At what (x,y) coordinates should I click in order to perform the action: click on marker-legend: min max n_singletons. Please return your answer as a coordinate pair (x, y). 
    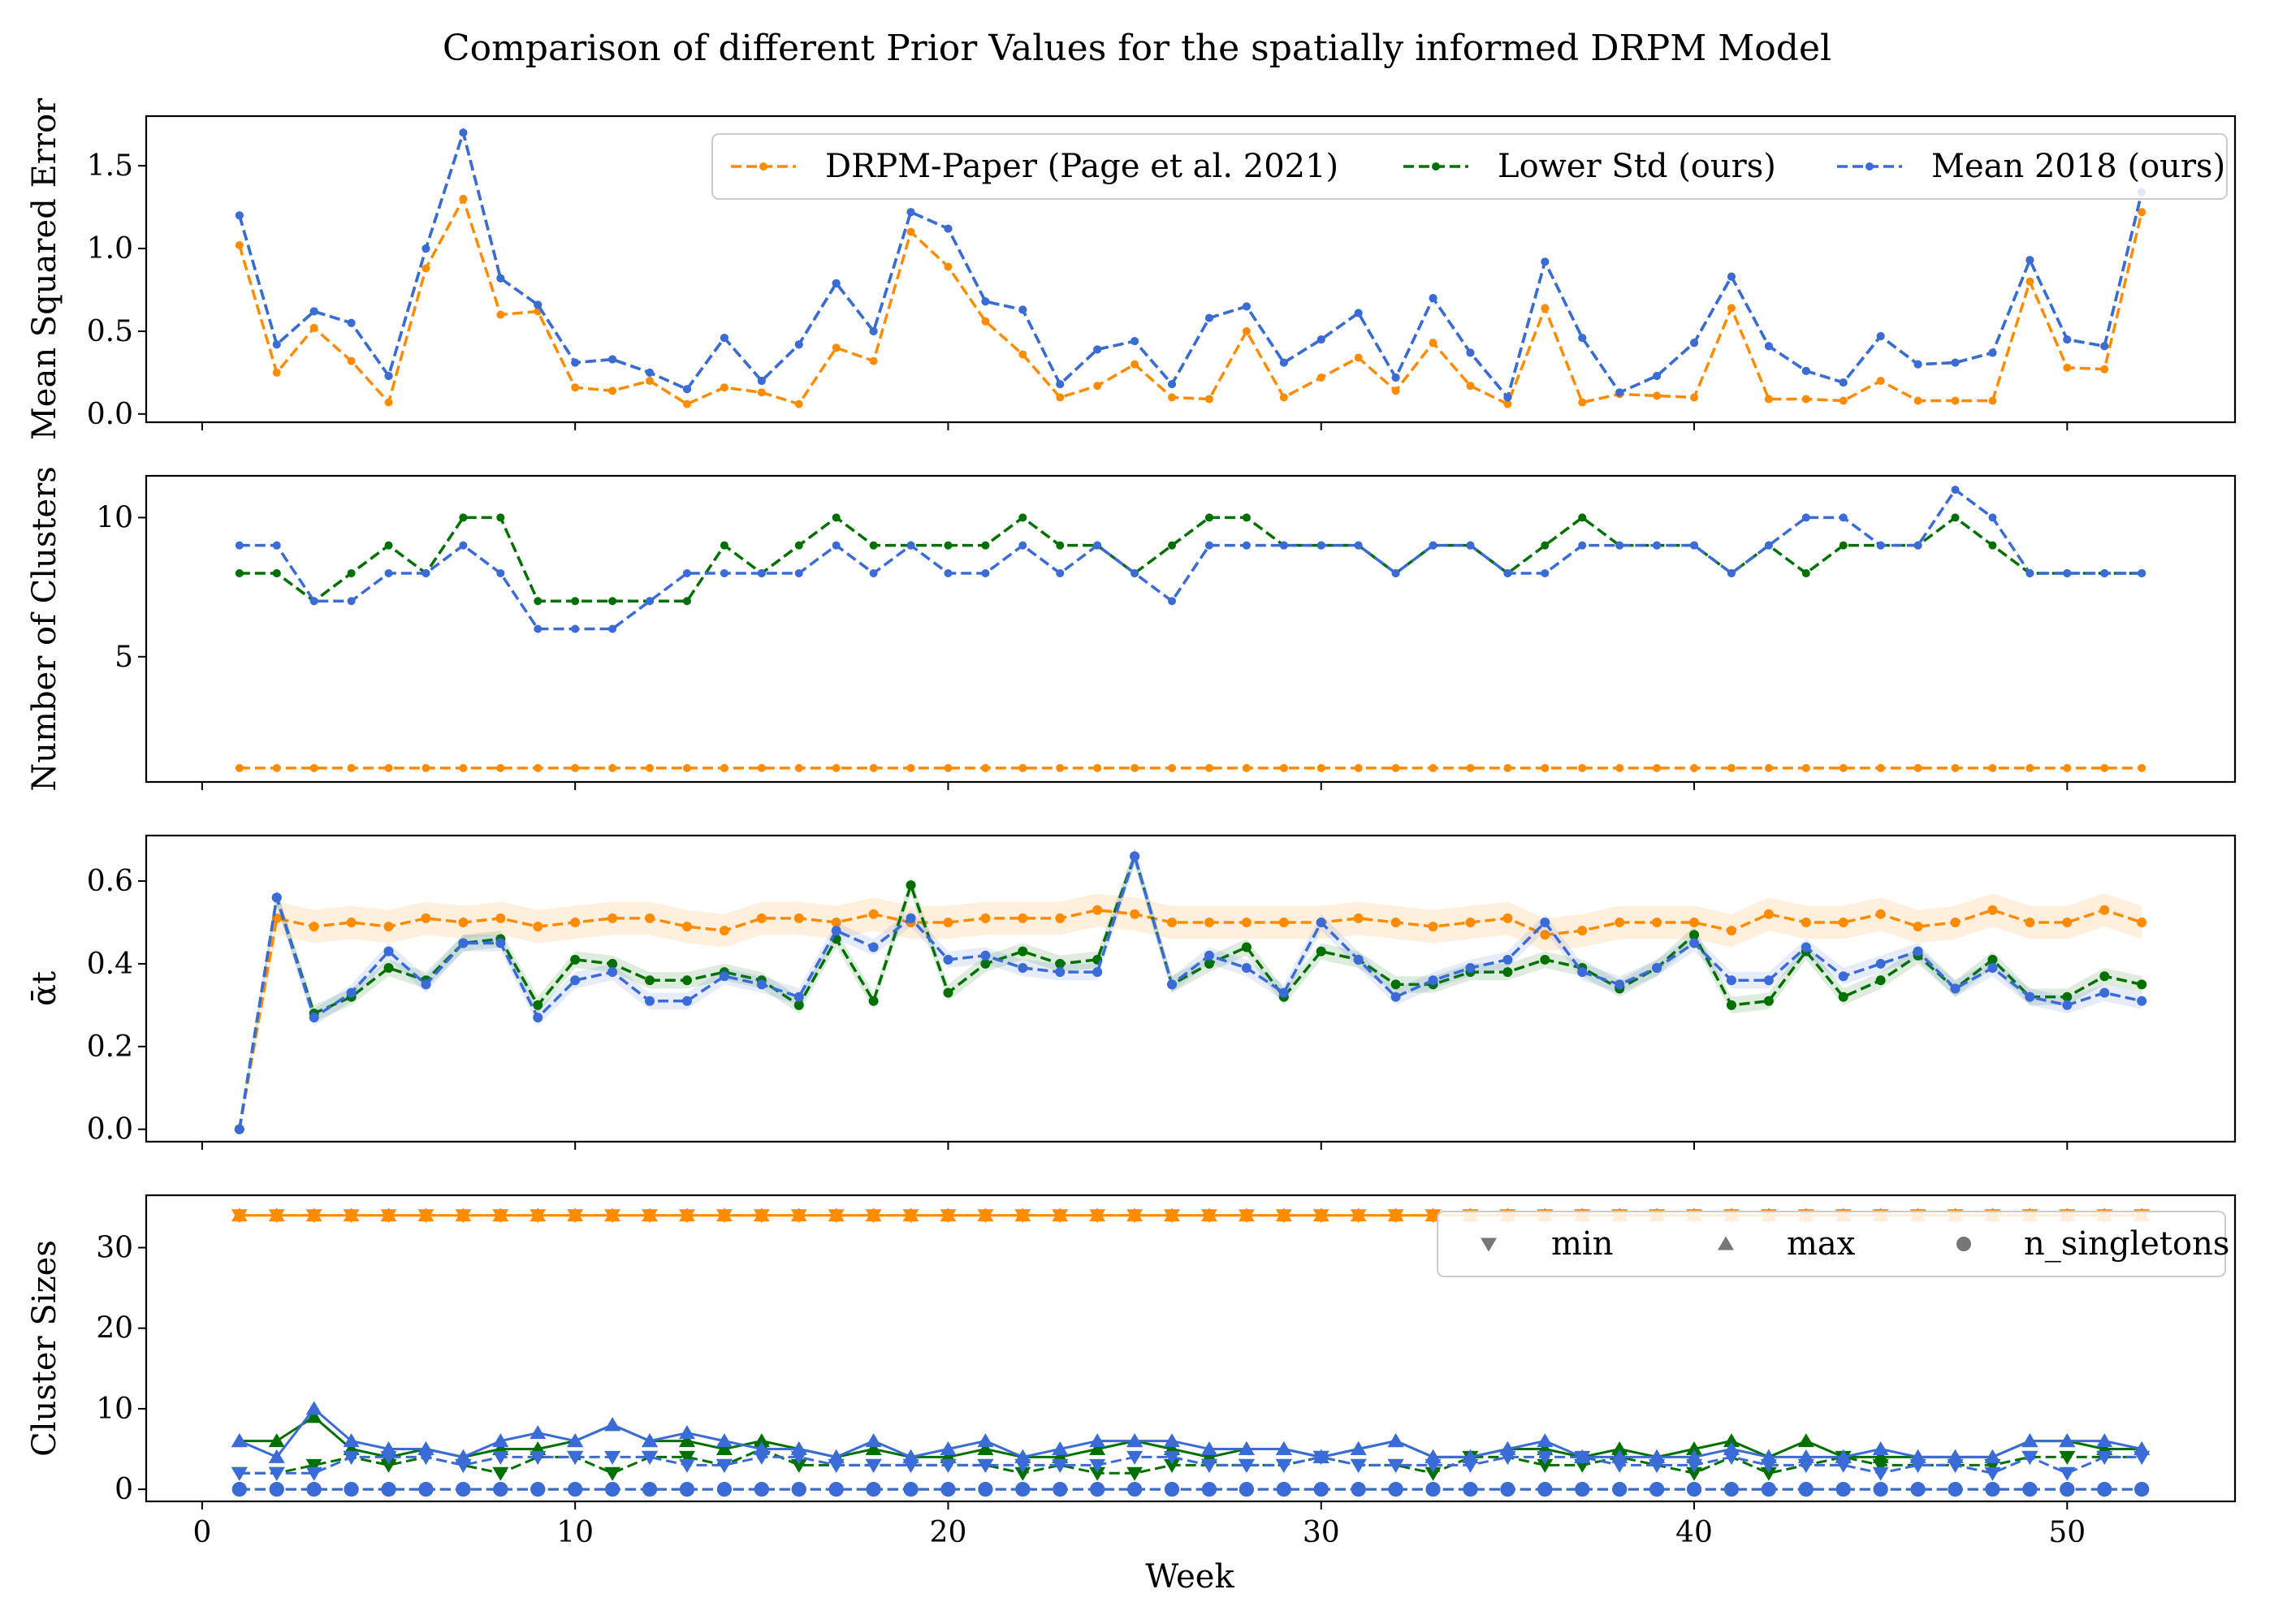
    Looking at the image, I should click on (1833, 1244).